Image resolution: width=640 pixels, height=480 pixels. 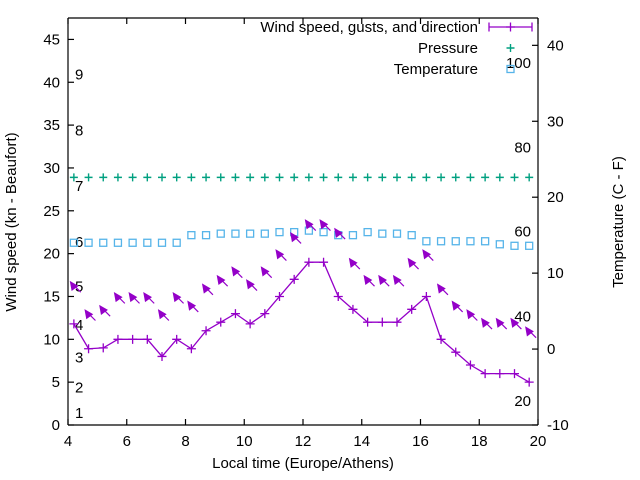 I want to click on beaufort-label: 7, so click(x=79, y=186).